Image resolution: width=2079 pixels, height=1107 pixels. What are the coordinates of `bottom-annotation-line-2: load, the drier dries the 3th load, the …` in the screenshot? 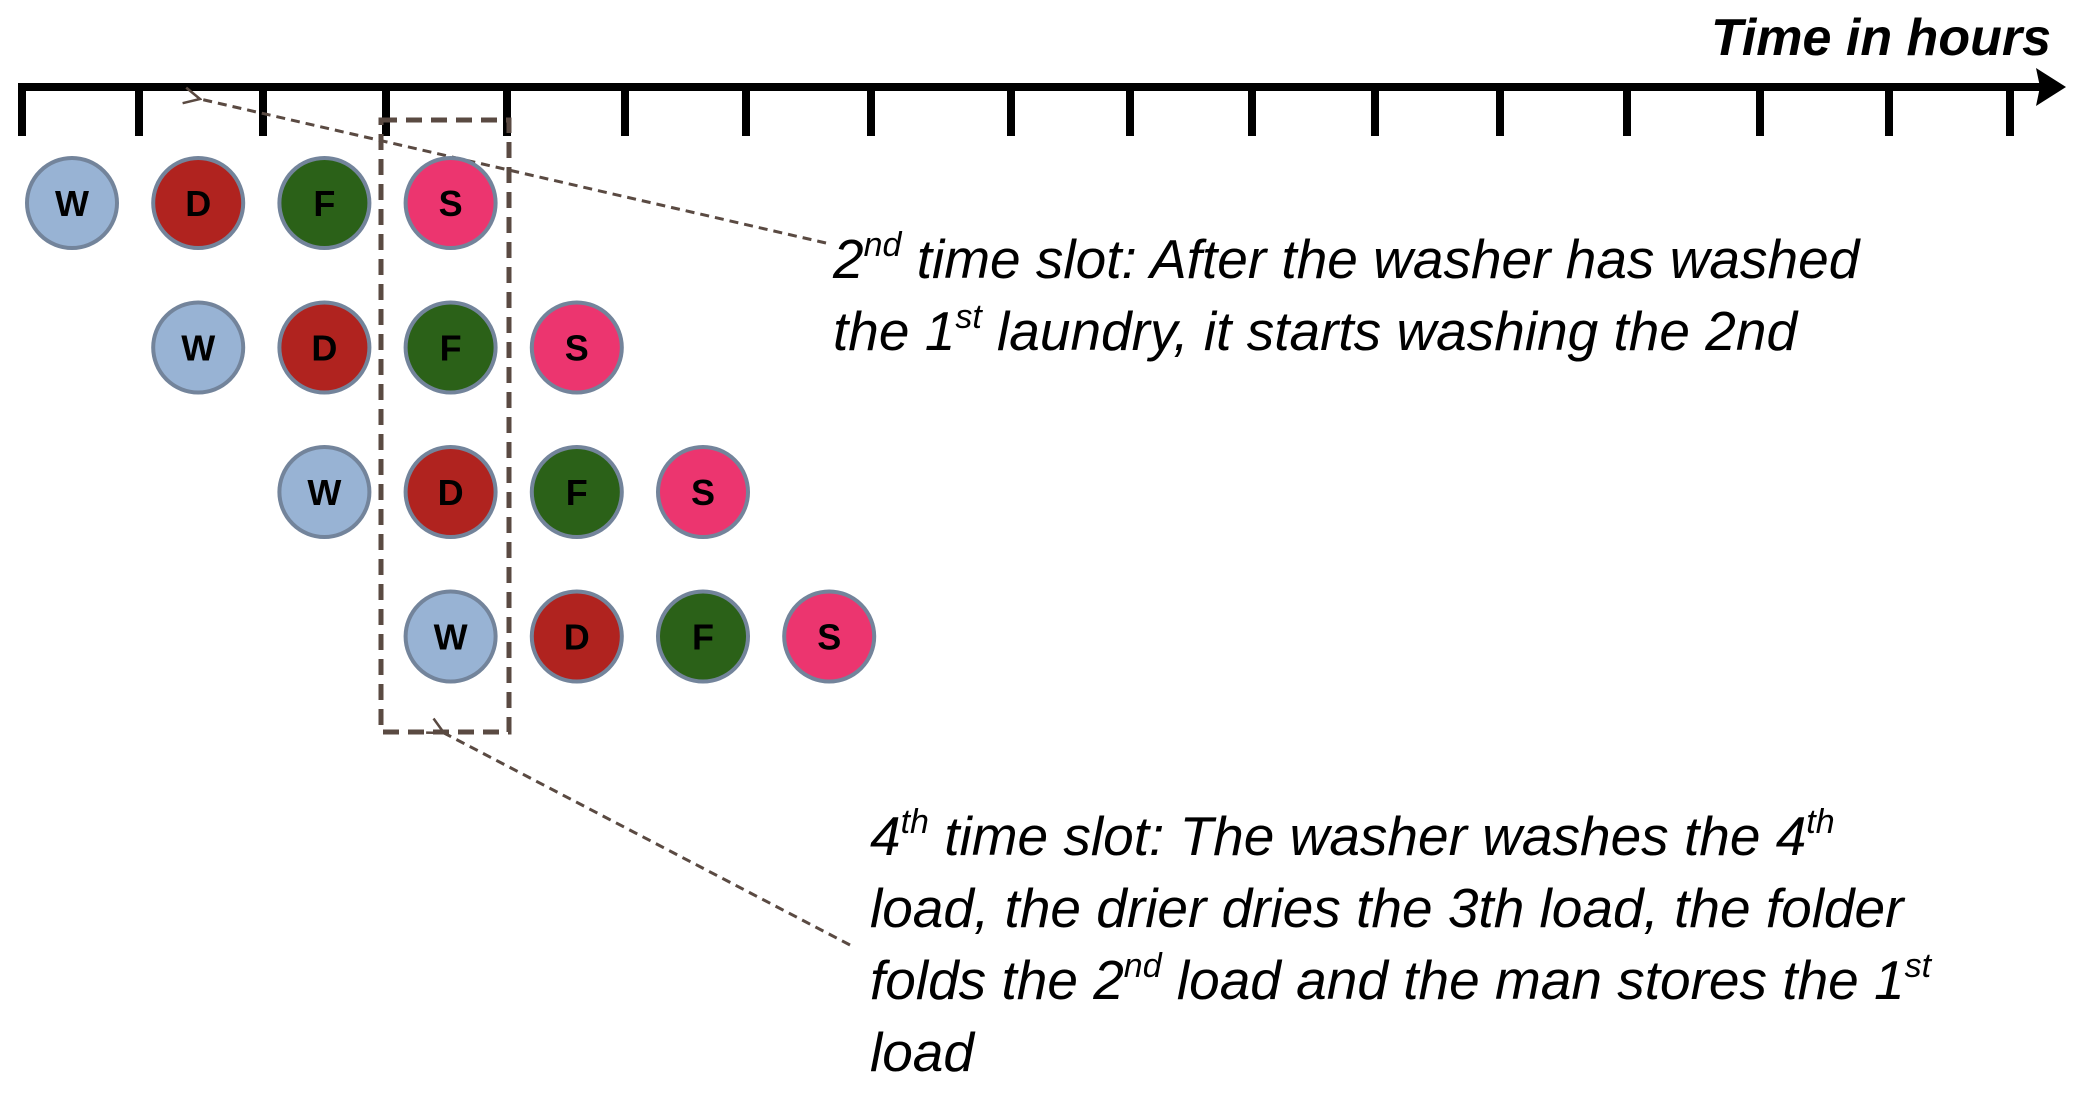 It's located at (1387, 908).